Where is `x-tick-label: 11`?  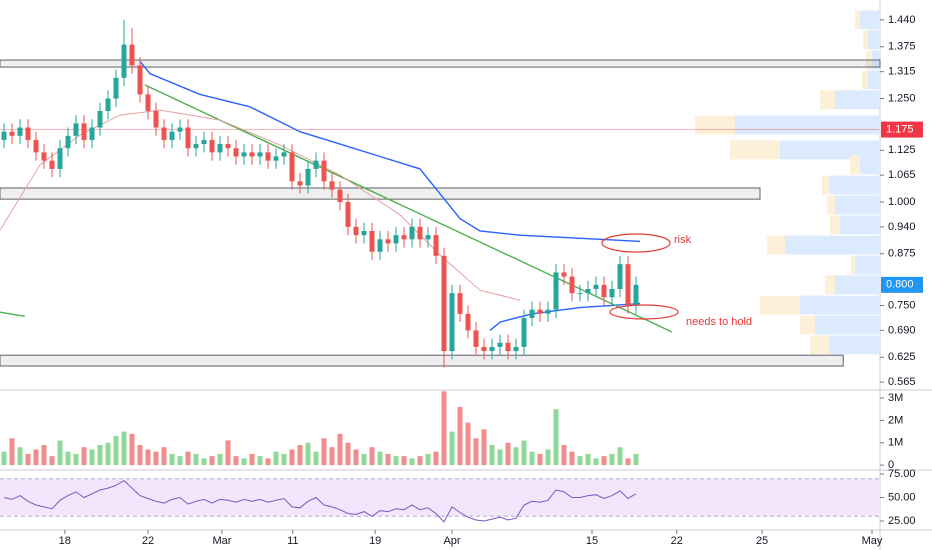 x-tick-label: 11 is located at coordinates (292, 541).